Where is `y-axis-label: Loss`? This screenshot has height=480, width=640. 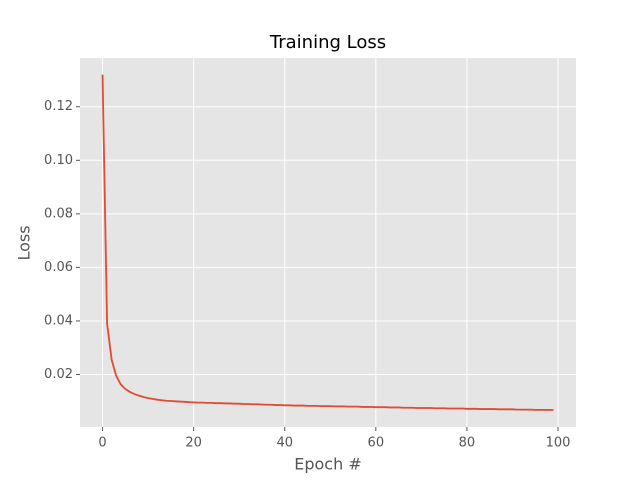 y-axis-label: Loss is located at coordinates (24, 242).